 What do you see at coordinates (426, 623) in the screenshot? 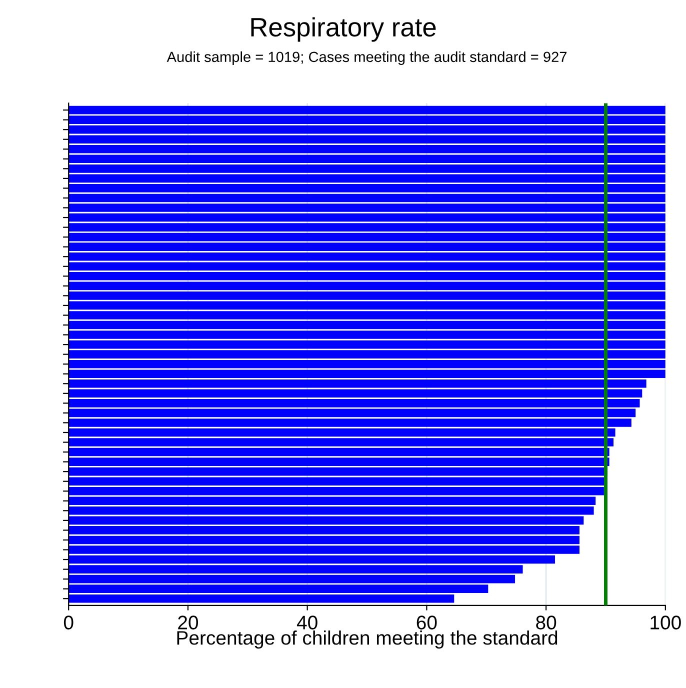
I see `x-tick-label: 60` at bounding box center [426, 623].